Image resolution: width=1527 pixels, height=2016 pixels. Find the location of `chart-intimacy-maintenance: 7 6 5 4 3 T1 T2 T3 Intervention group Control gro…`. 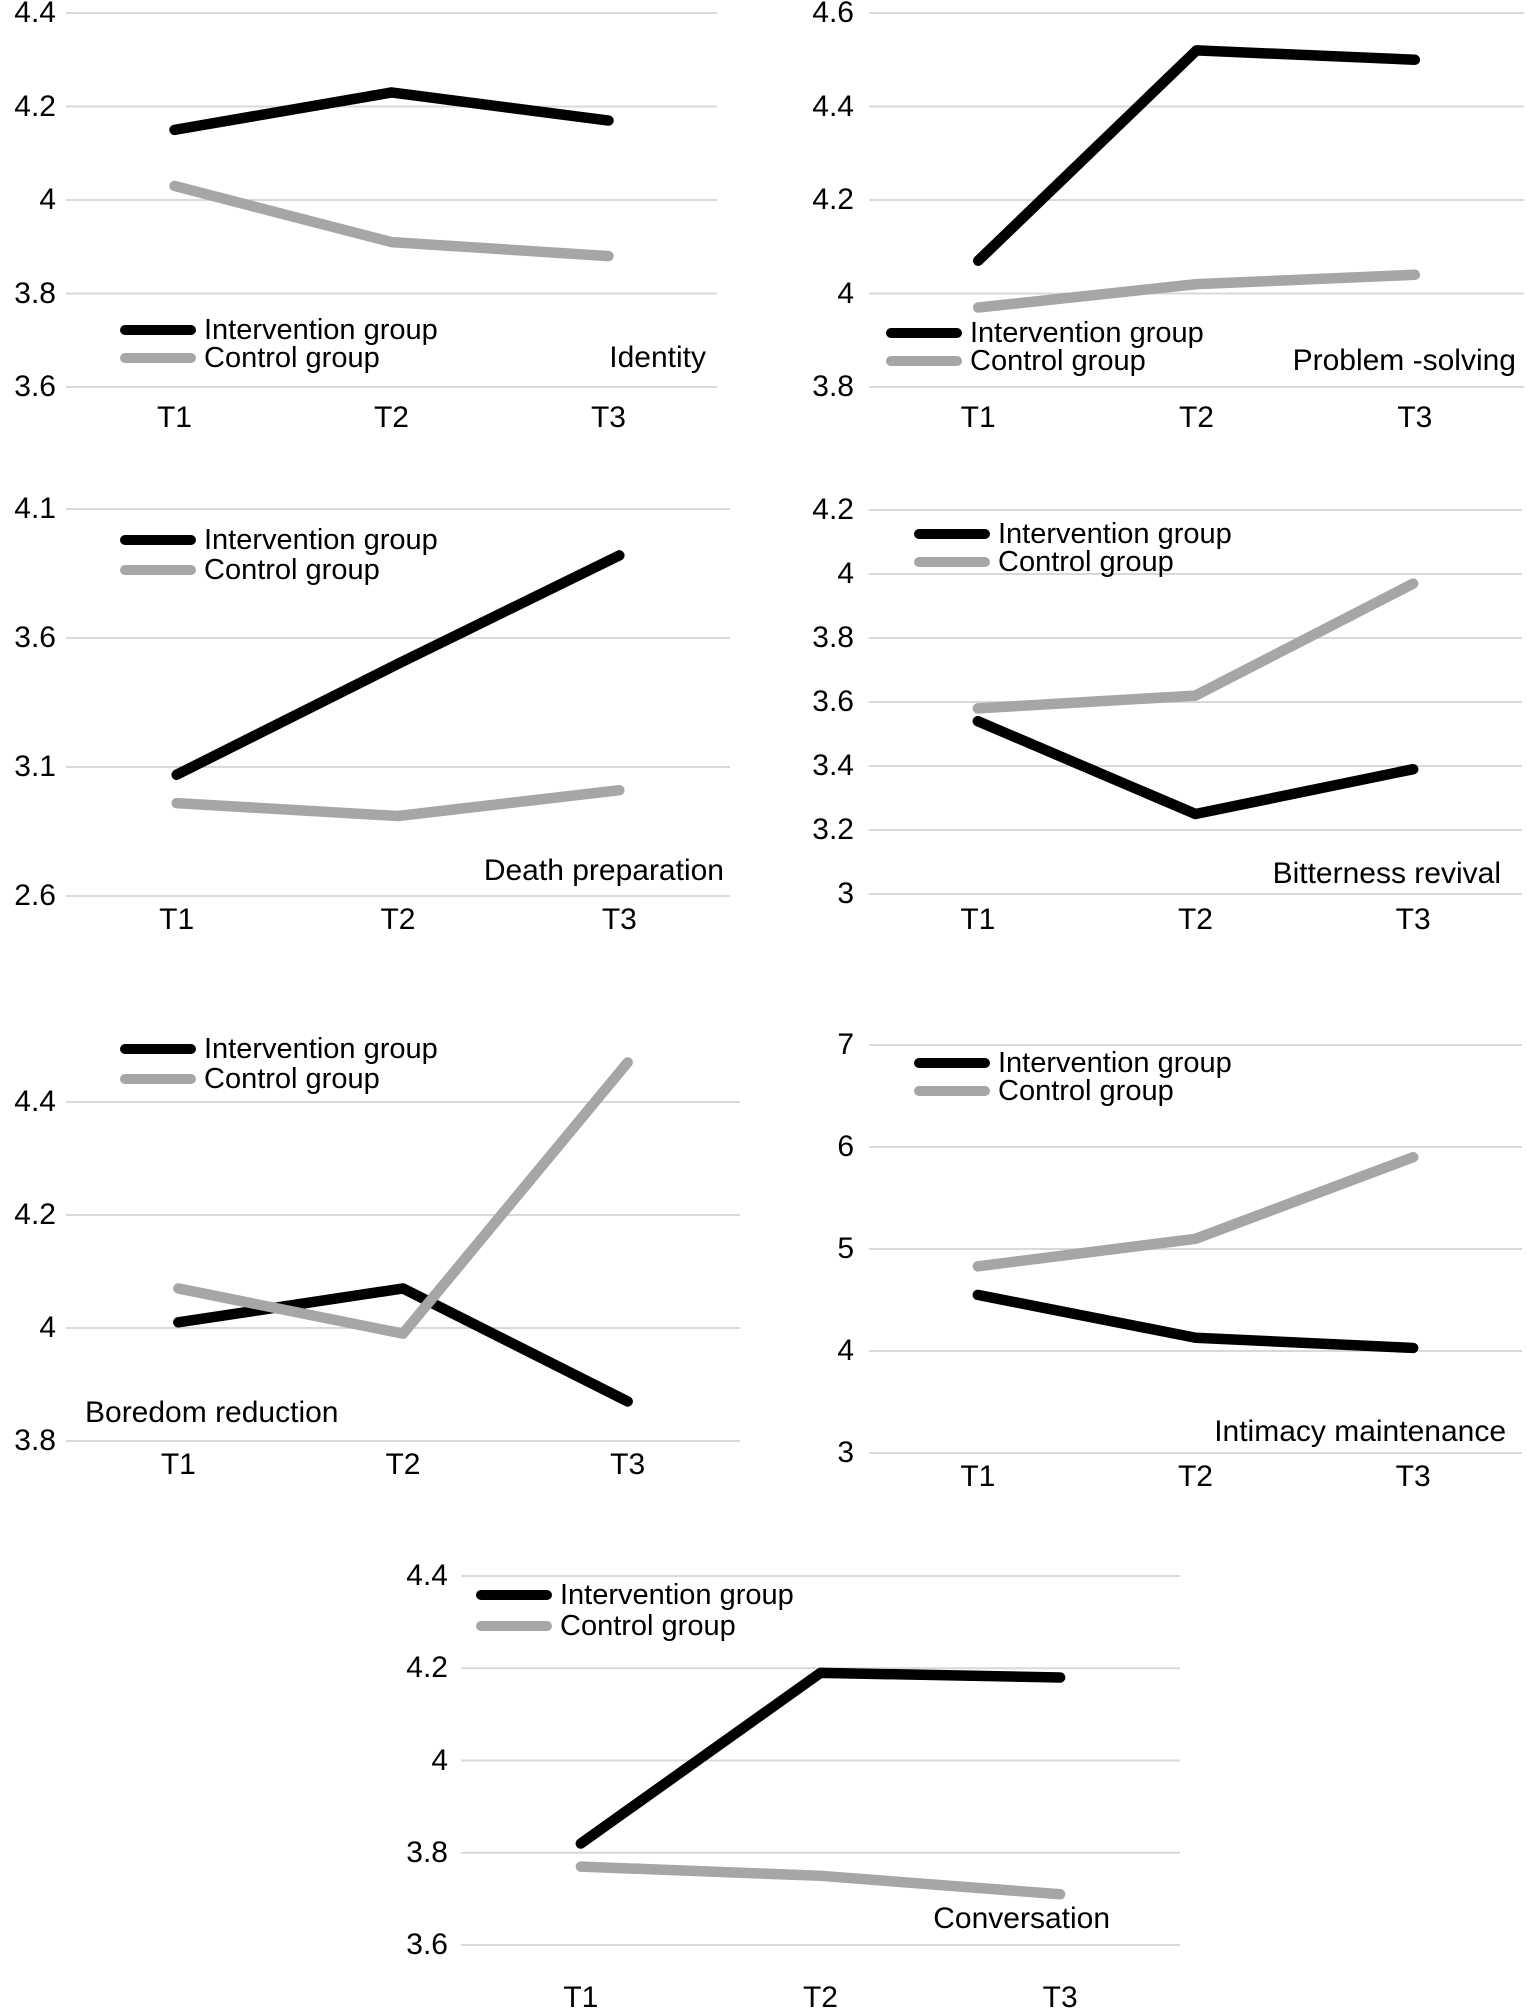

chart-intimacy-maintenance: 7 6 5 4 3 T1 T2 T3 Intervention group Control gro… is located at coordinates (1145, 1239).